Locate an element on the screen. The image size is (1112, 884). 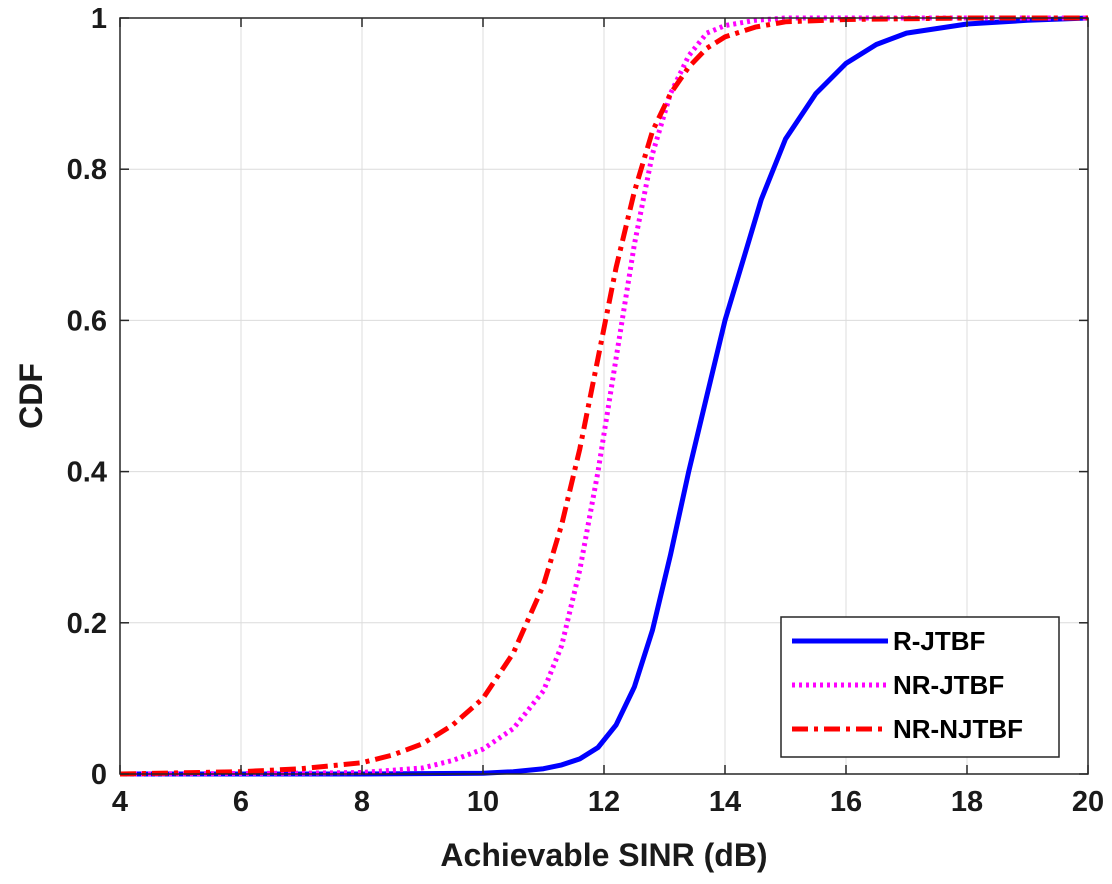
x-tick-label: 10 is located at coordinates (483, 802).